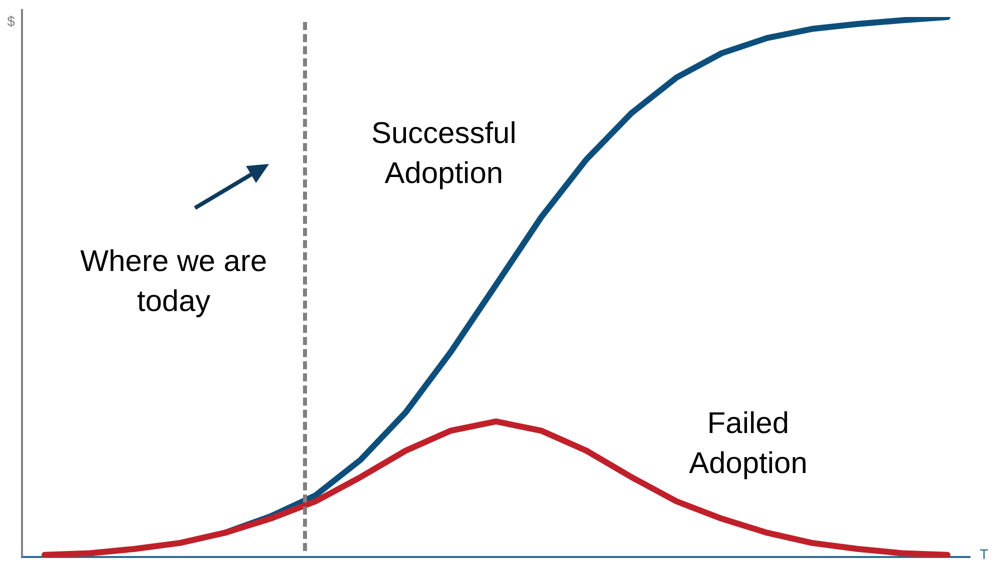 The width and height of the screenshot is (995, 571). I want to click on x-axis-title: T, so click(984, 554).